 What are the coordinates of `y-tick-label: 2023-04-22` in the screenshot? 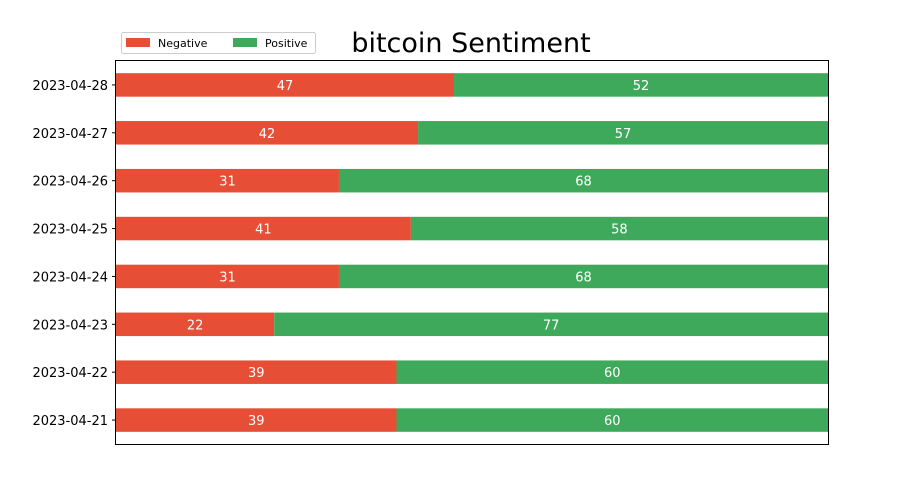 It's located at (70, 373).